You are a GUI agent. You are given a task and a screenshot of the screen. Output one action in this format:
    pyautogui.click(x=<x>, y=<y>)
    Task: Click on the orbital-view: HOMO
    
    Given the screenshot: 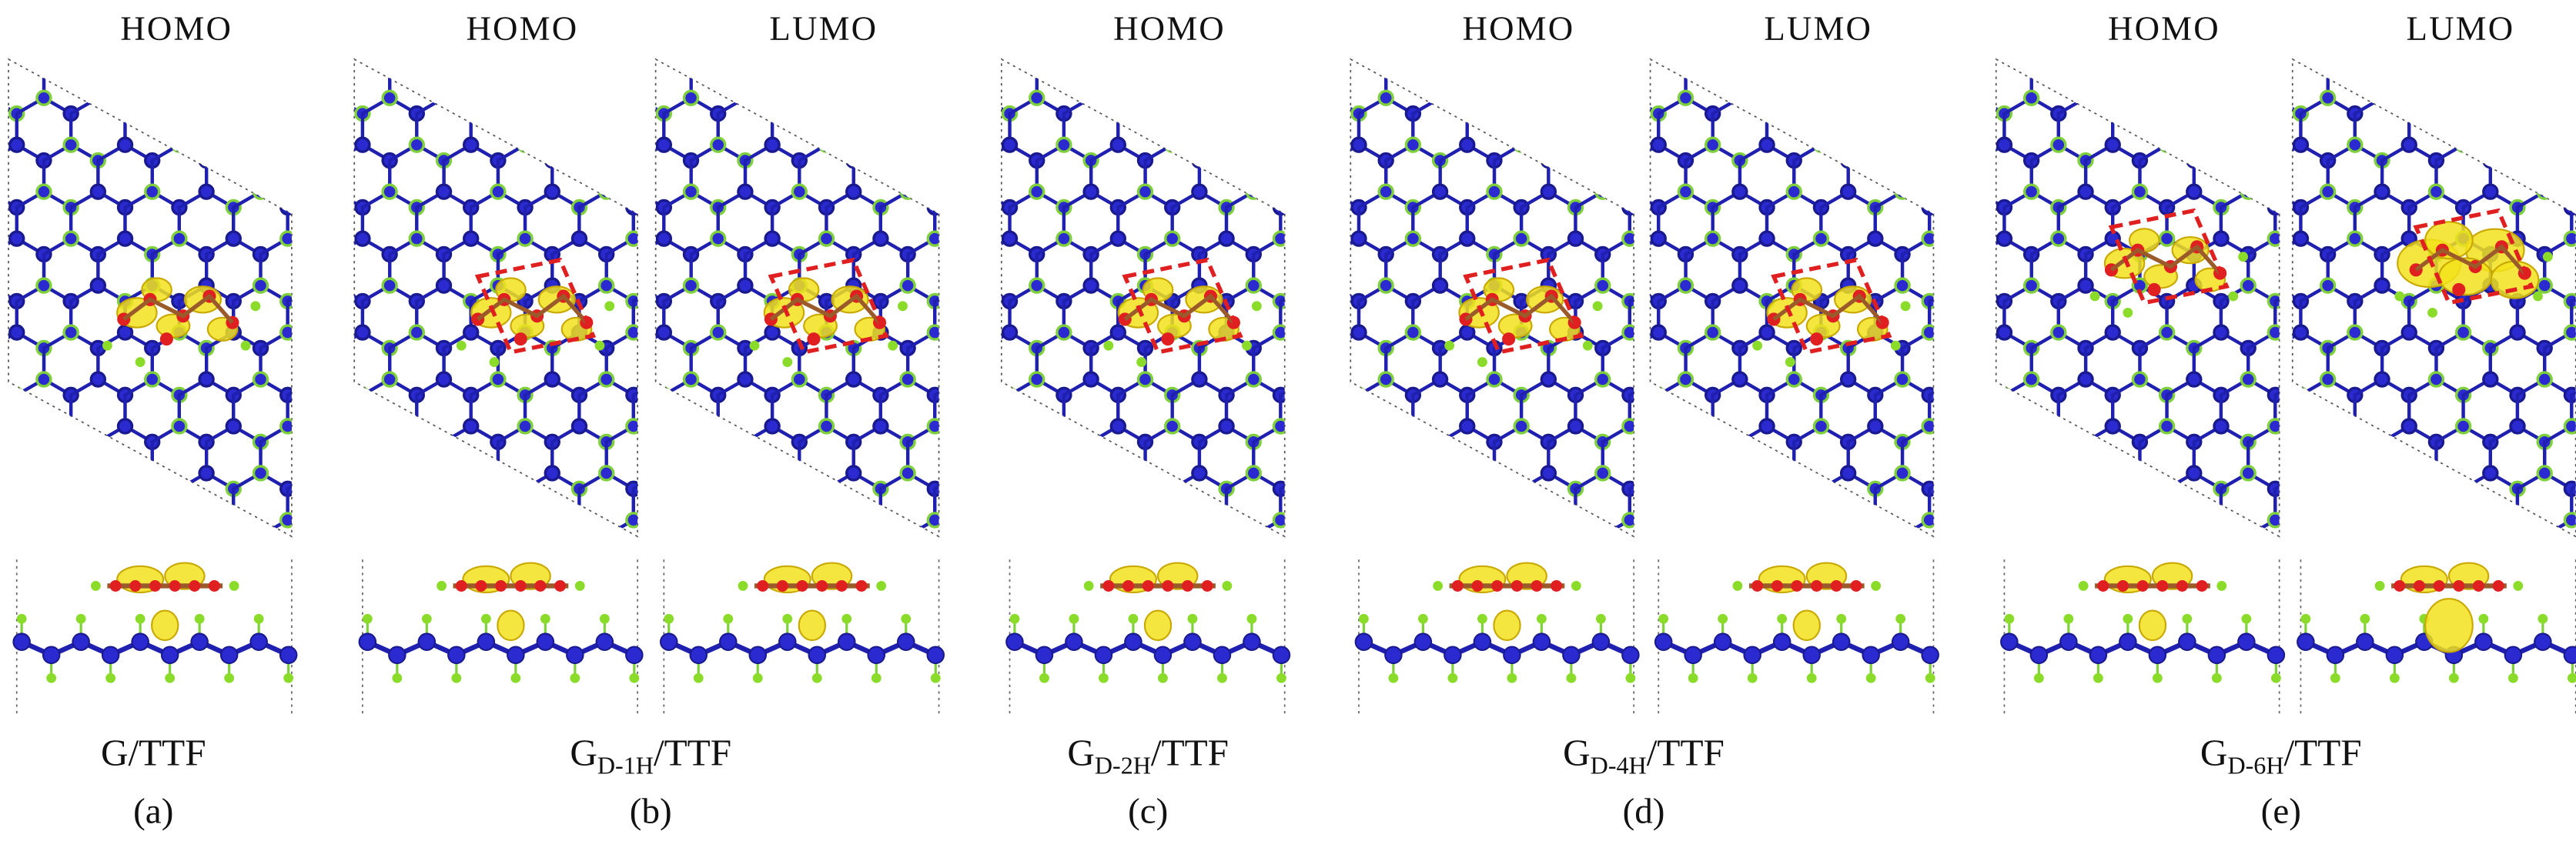 What is the action you would take?
    pyautogui.click(x=1186, y=362)
    